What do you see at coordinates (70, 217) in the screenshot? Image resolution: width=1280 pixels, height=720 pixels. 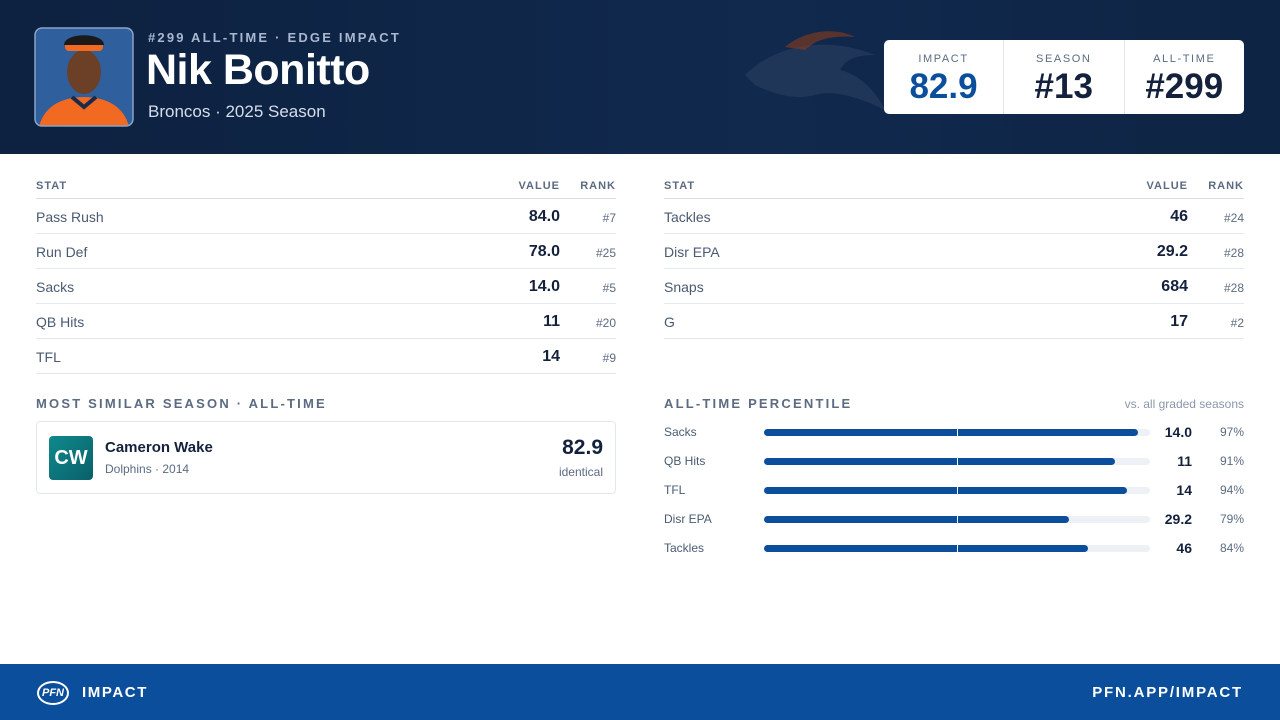 I see `stat-name: Pass Rush` at bounding box center [70, 217].